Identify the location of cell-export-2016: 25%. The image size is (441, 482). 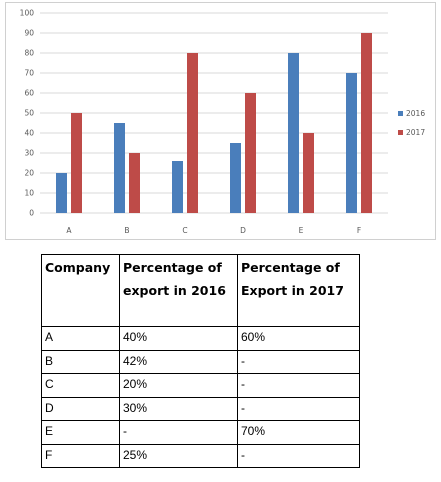
(178, 455).